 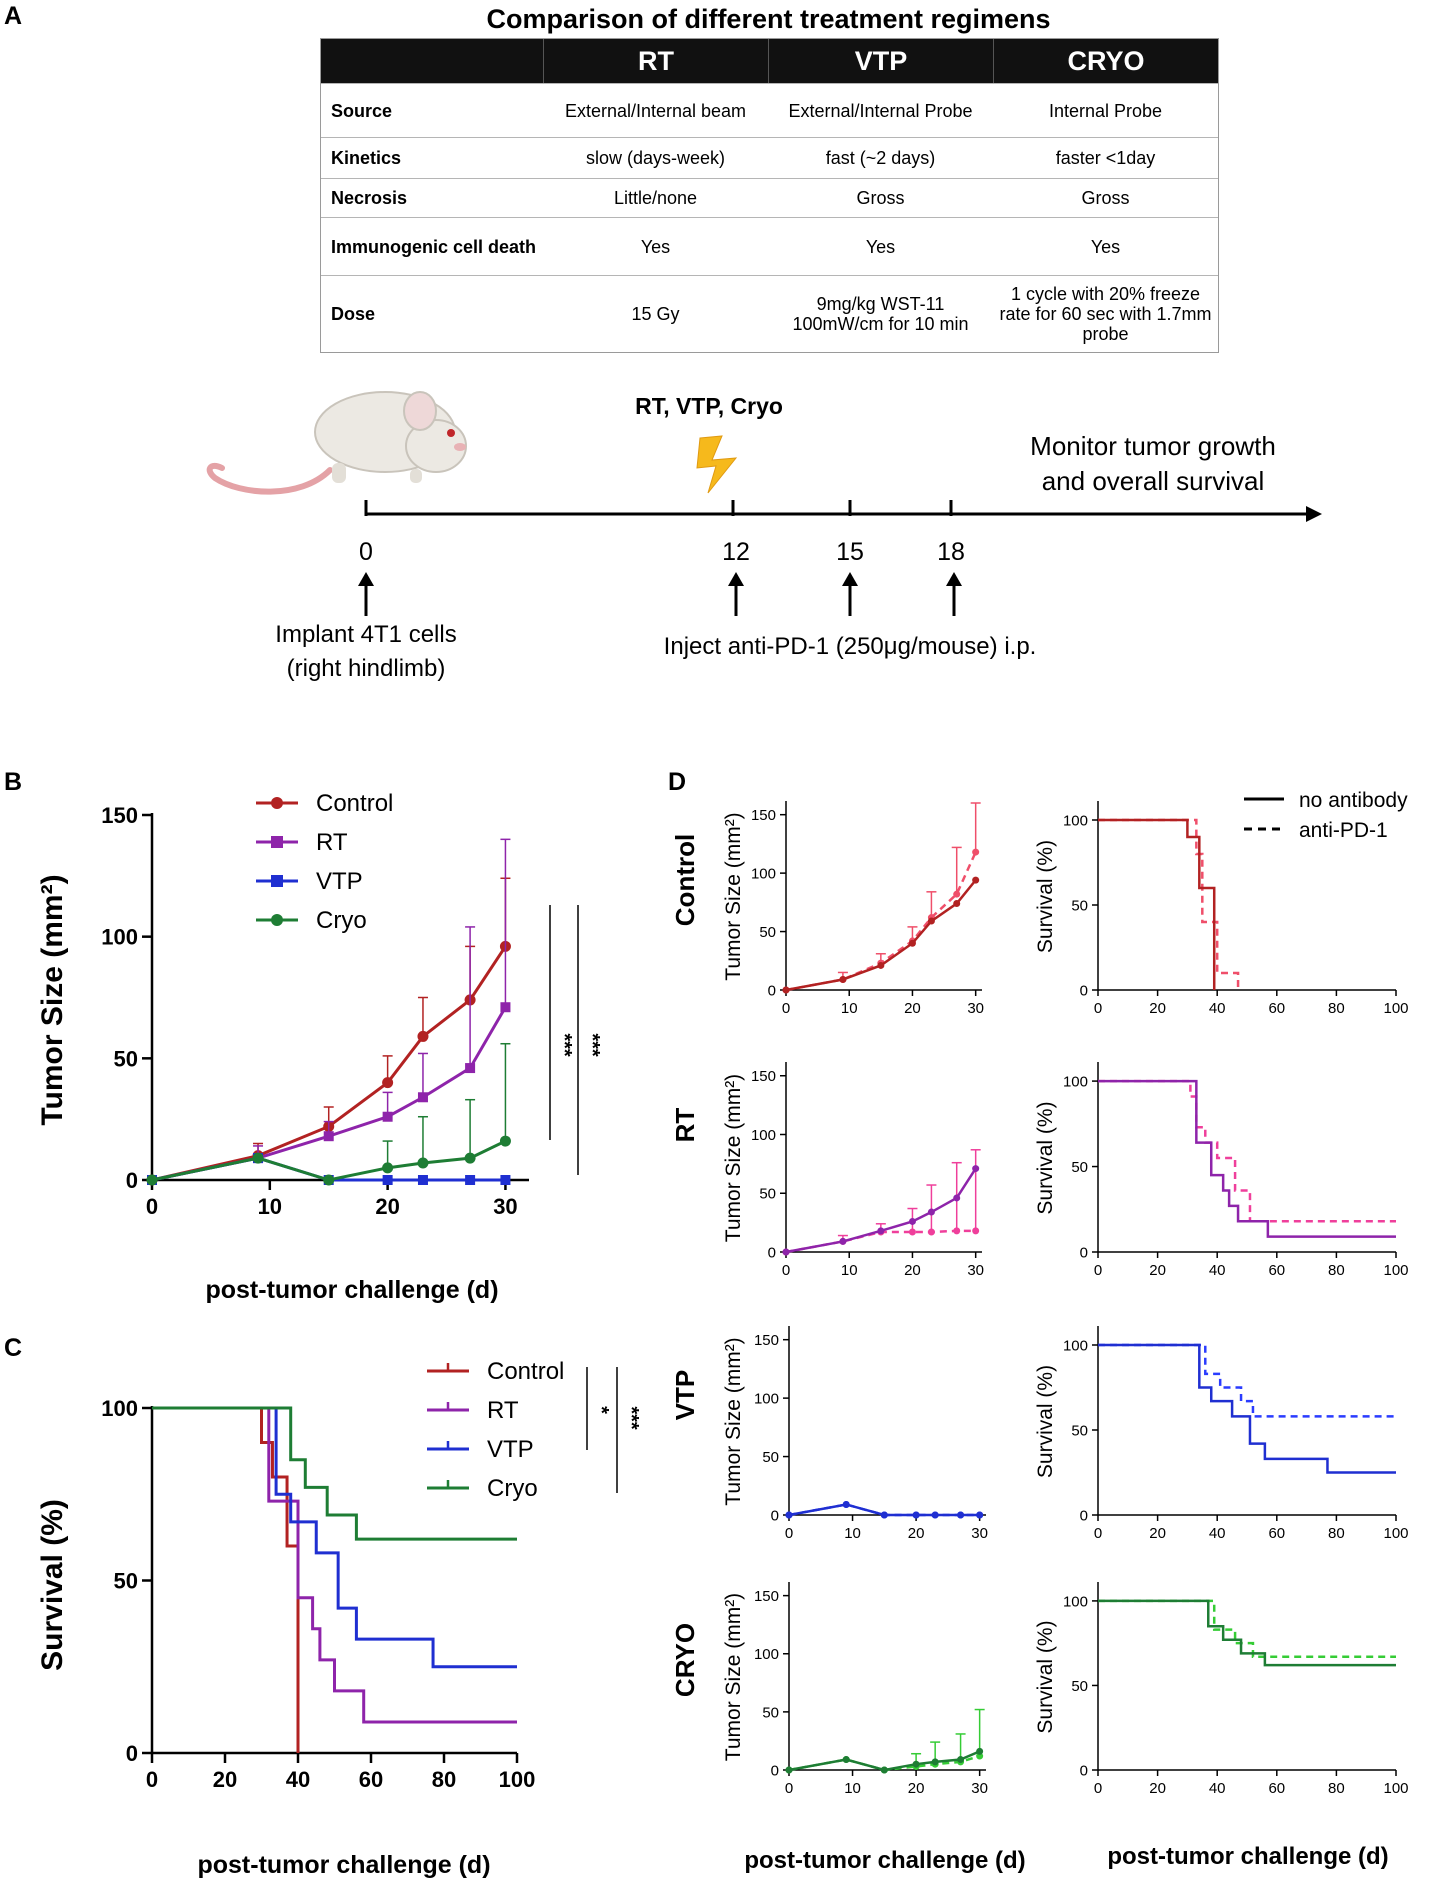 I want to click on table-row: Immunogenic cell death Yes Yes Yes, so click(x=769, y=246).